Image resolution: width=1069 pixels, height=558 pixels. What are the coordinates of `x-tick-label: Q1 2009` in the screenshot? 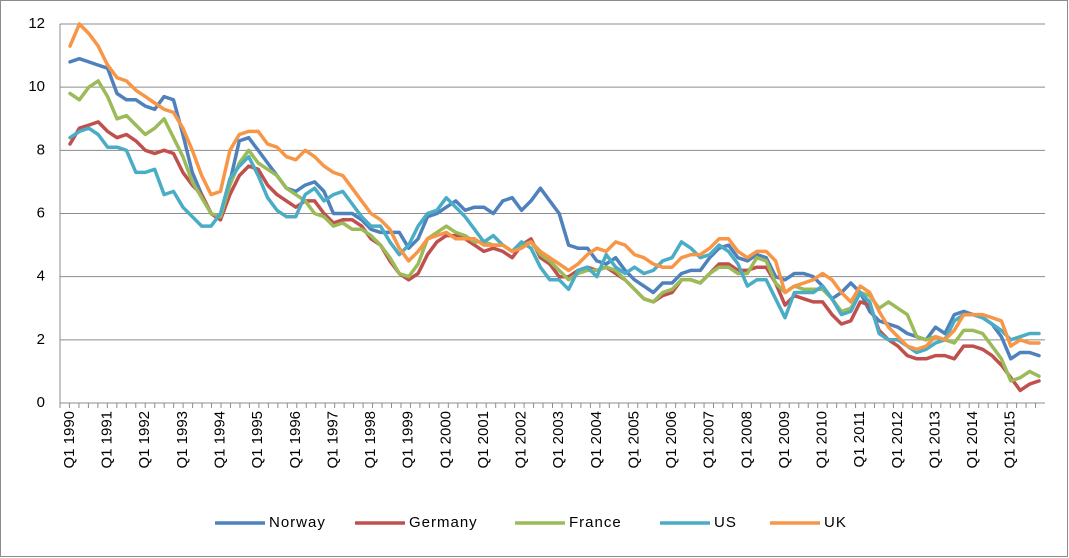 It's located at (784, 440).